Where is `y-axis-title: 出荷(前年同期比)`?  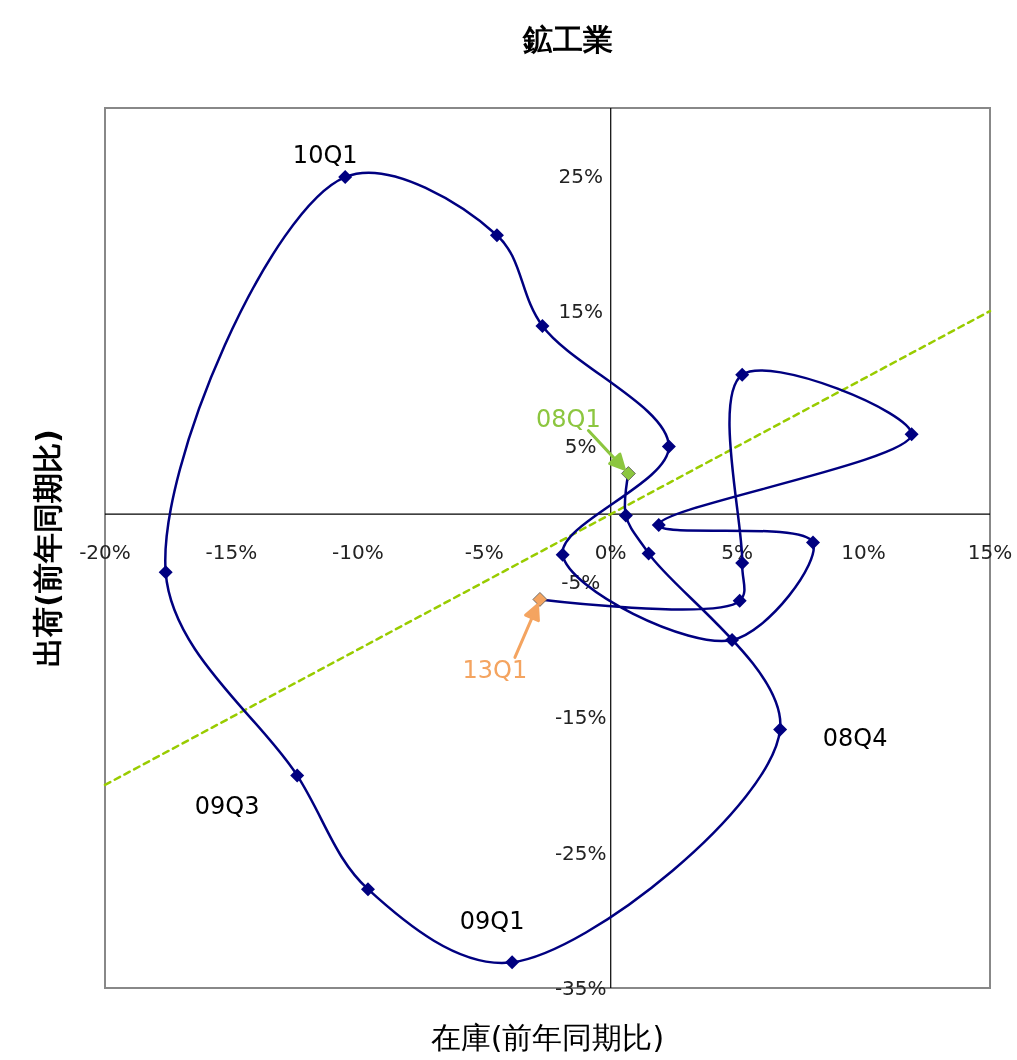
y-axis-title: 出荷(前年同期比) is located at coordinates (47, 548).